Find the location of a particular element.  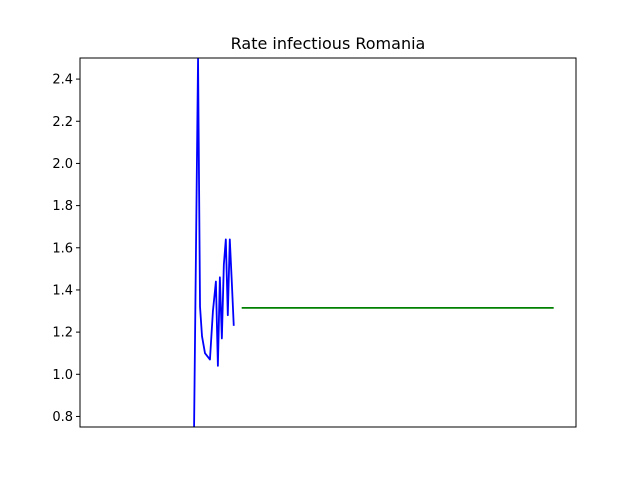

y-tick-label: 1.6 is located at coordinates (62, 248).